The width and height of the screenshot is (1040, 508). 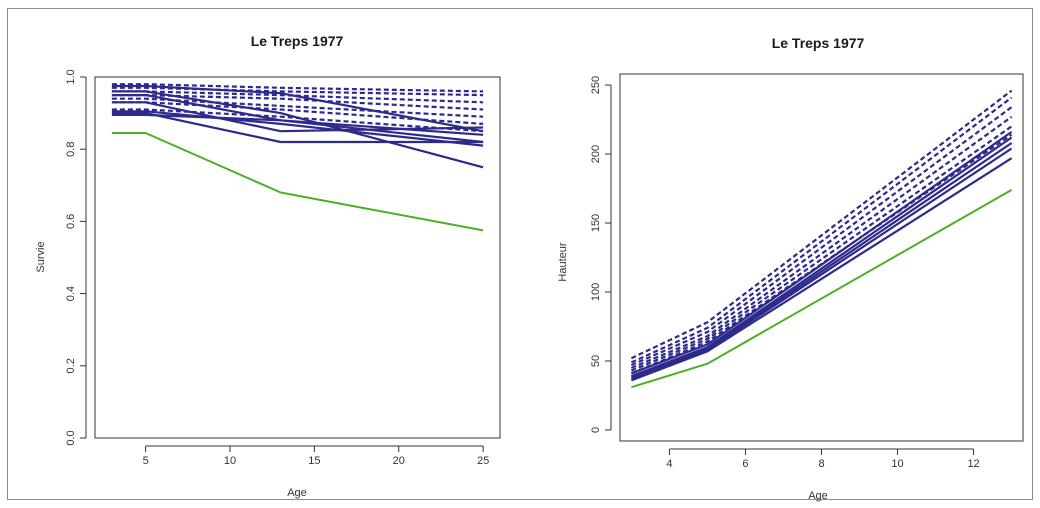 What do you see at coordinates (71, 293) in the screenshot?
I see `y-tick-label: 0.4` at bounding box center [71, 293].